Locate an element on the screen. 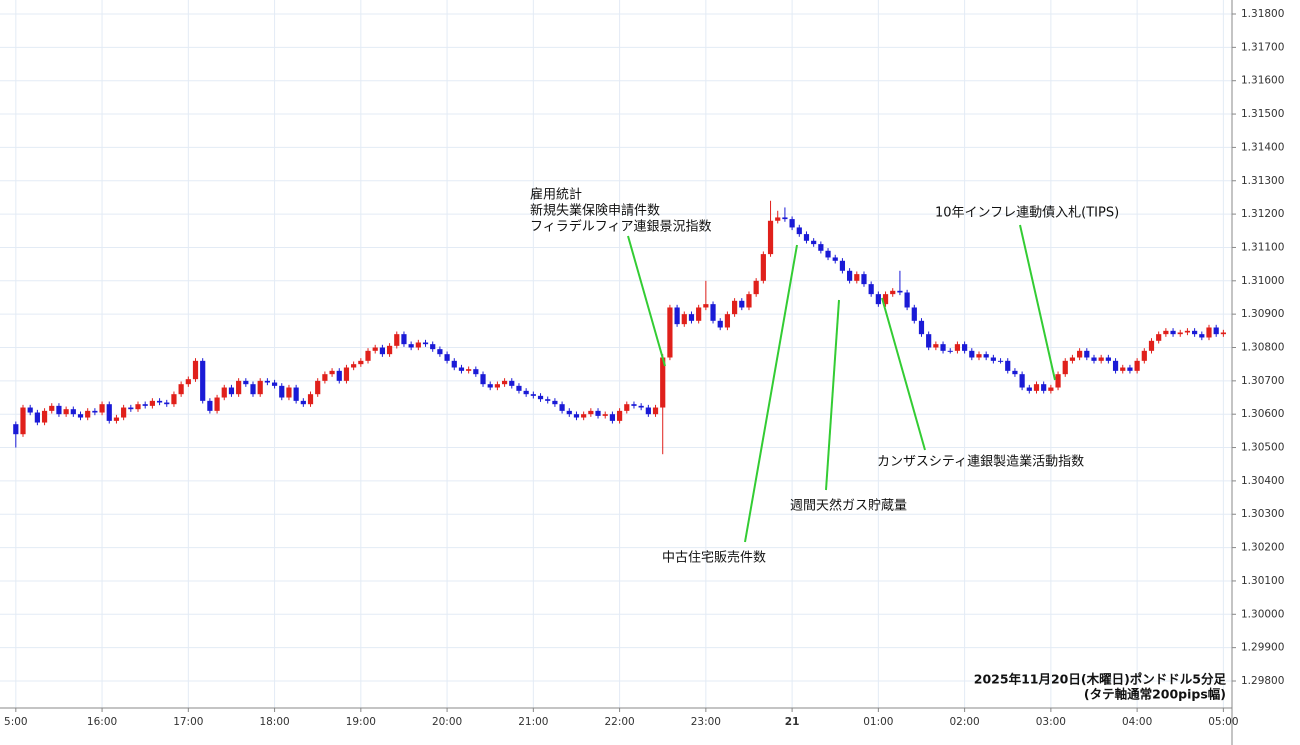  x-tick-label: 18:00 is located at coordinates (274, 722).